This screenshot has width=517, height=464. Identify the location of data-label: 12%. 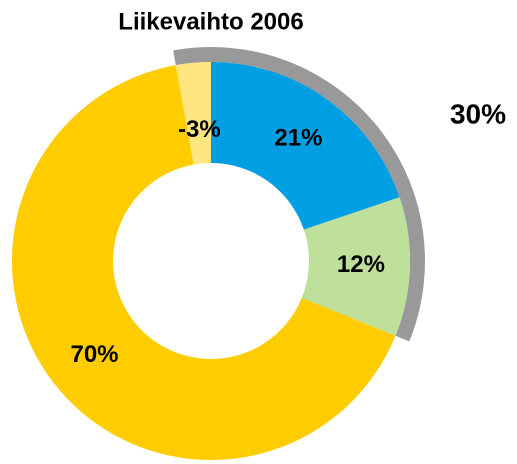
(361, 264).